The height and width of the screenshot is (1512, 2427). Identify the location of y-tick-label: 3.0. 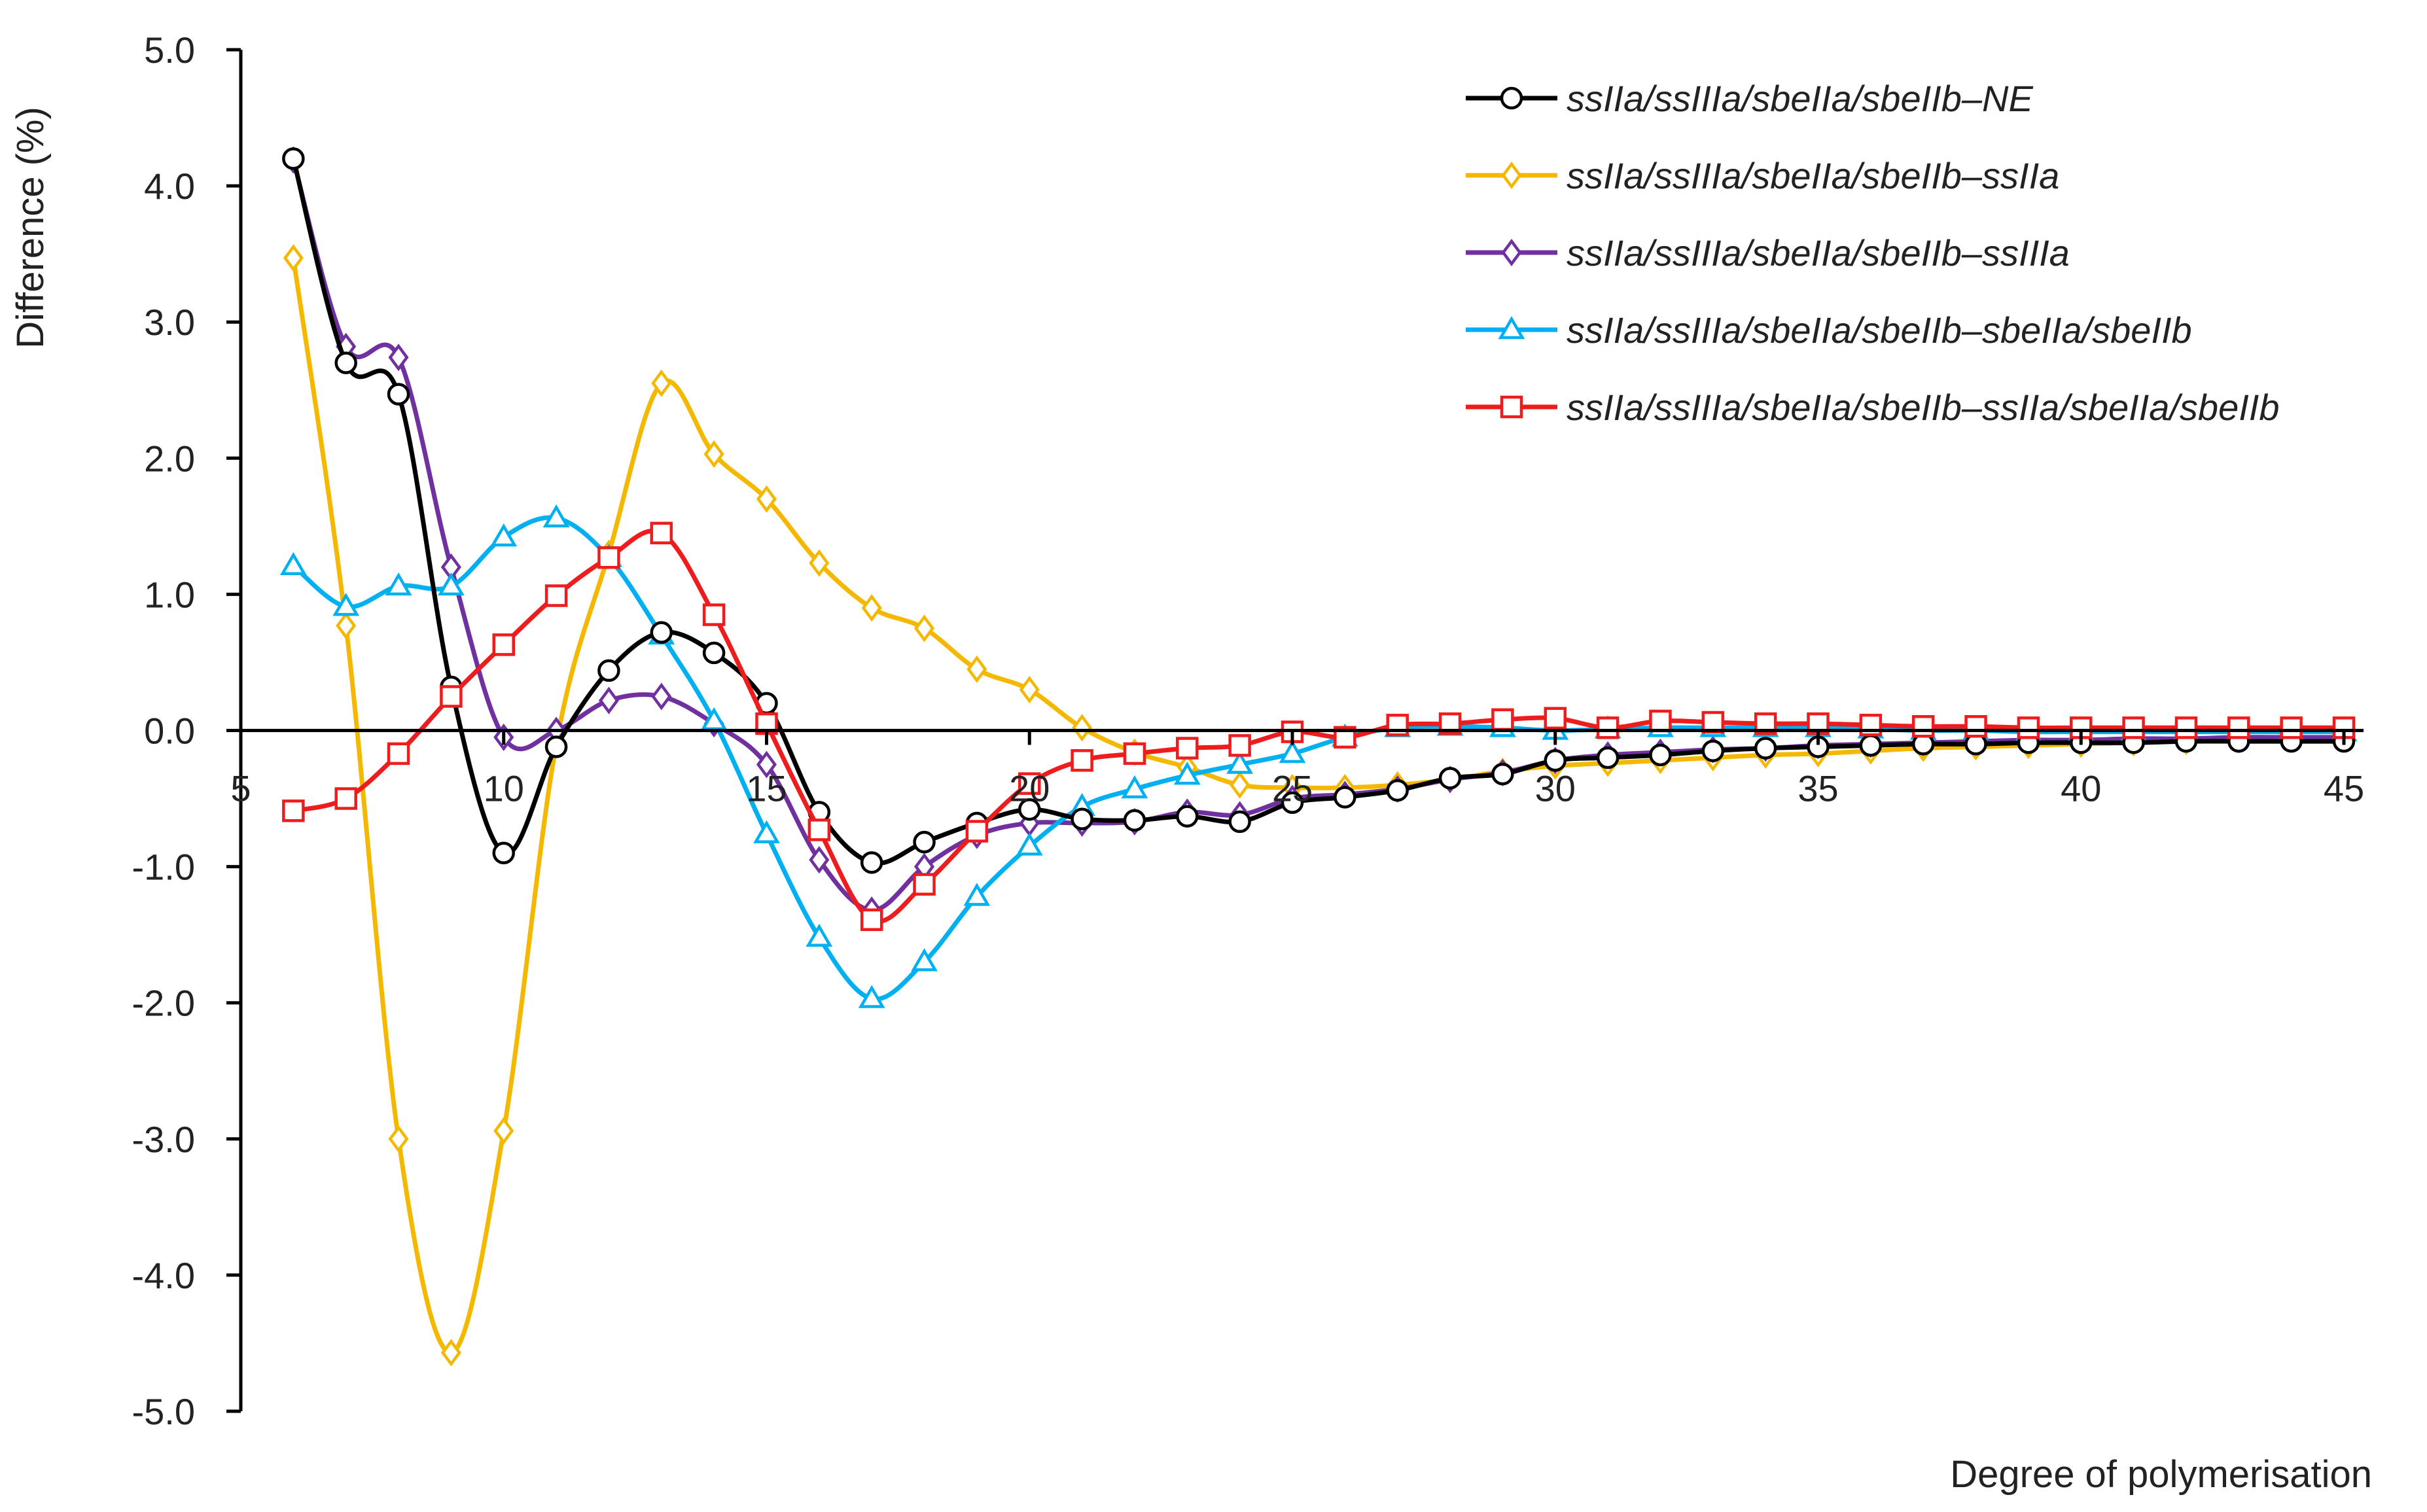
(169, 322).